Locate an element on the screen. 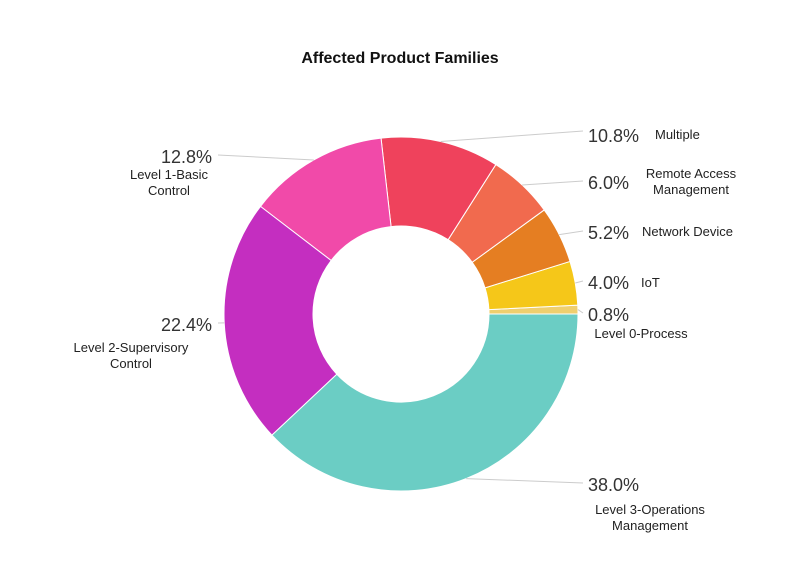  slice-level-3-operations-management is located at coordinates (425, 402).